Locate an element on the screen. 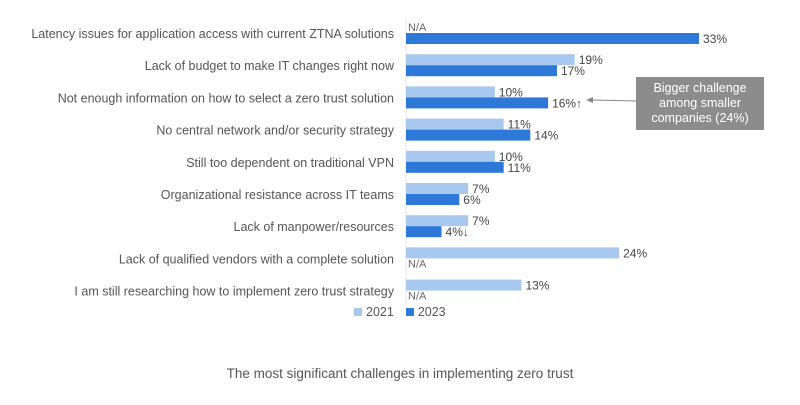  value-label-2021: 24% is located at coordinates (635, 253).